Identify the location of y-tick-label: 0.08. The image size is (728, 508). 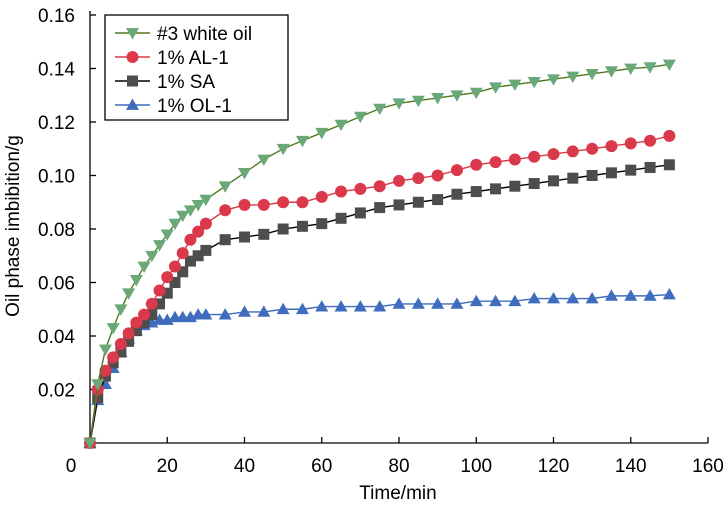
(56, 230).